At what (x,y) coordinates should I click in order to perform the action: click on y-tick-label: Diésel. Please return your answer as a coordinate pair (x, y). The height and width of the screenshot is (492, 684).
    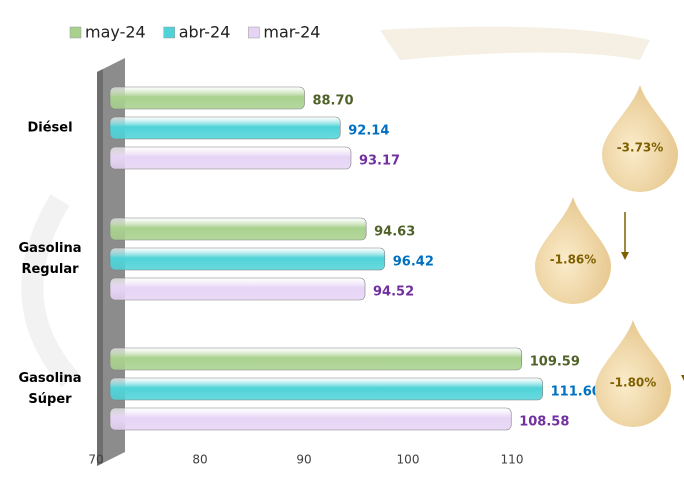
    Looking at the image, I should click on (50, 128).